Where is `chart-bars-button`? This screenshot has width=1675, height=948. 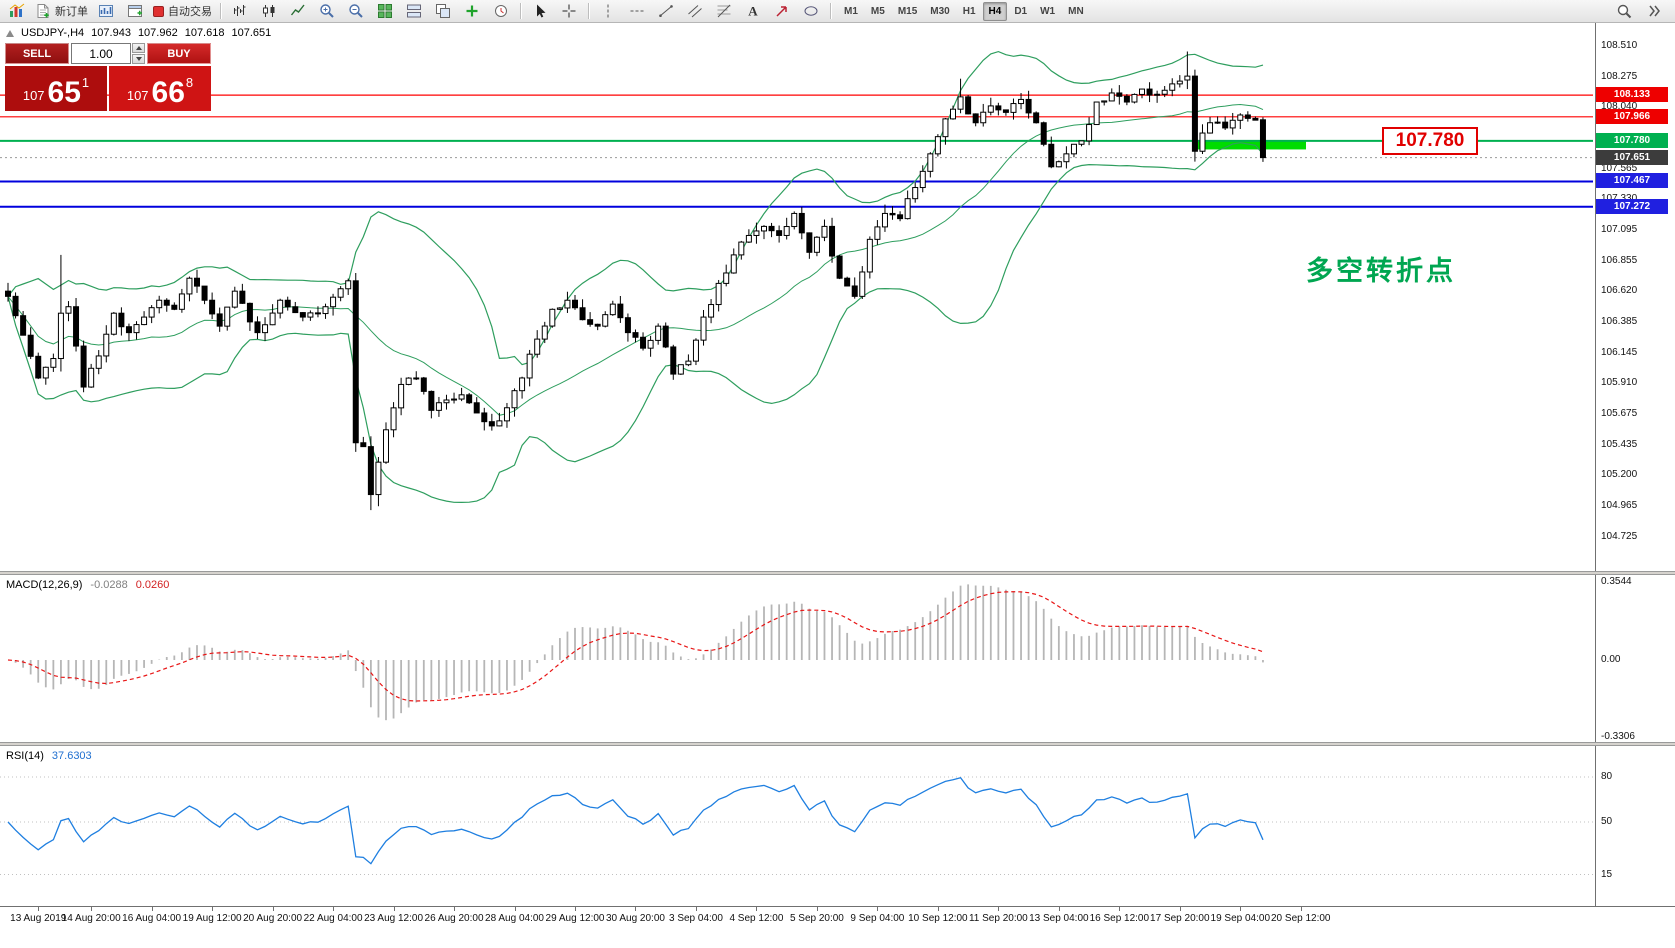
chart-bars-button is located at coordinates (240, 11).